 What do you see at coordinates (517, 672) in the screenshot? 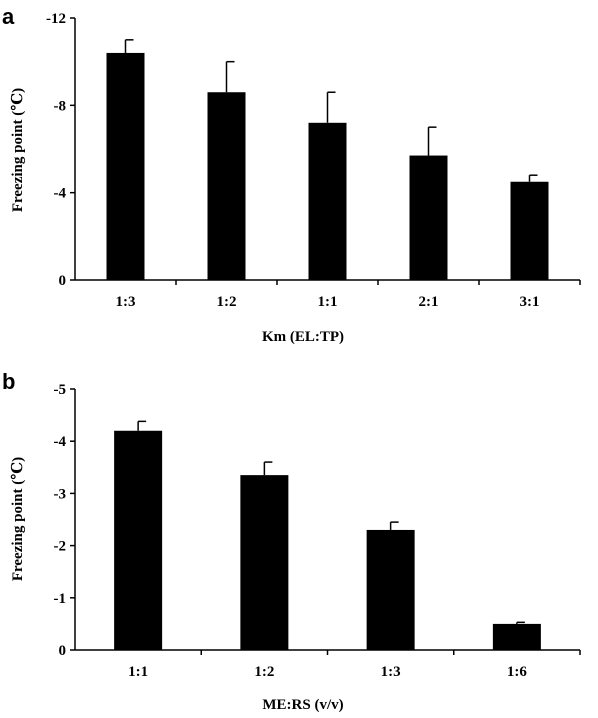
I see `panel-b-x-tick-label: 1:6` at bounding box center [517, 672].